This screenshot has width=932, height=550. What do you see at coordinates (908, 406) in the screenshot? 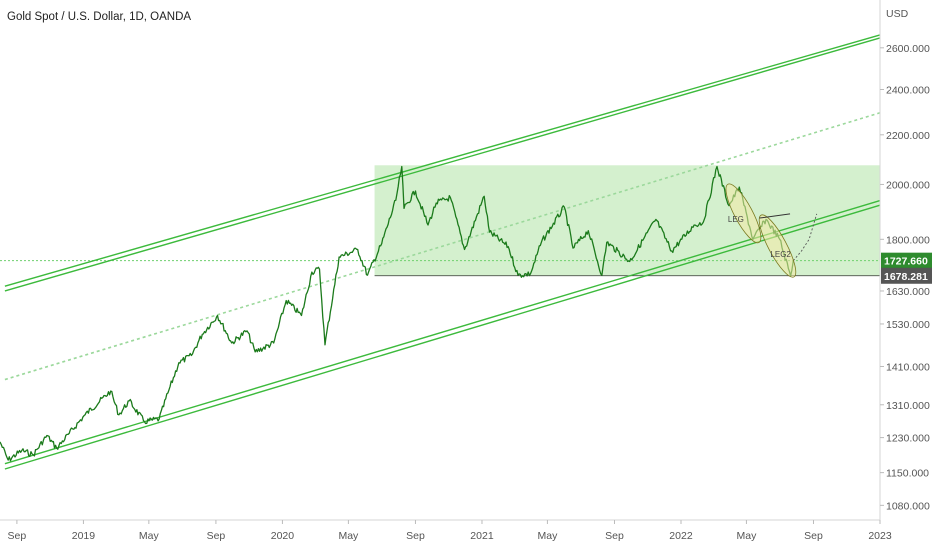
I see `price-tick-label: 1310.000` at bounding box center [908, 406].